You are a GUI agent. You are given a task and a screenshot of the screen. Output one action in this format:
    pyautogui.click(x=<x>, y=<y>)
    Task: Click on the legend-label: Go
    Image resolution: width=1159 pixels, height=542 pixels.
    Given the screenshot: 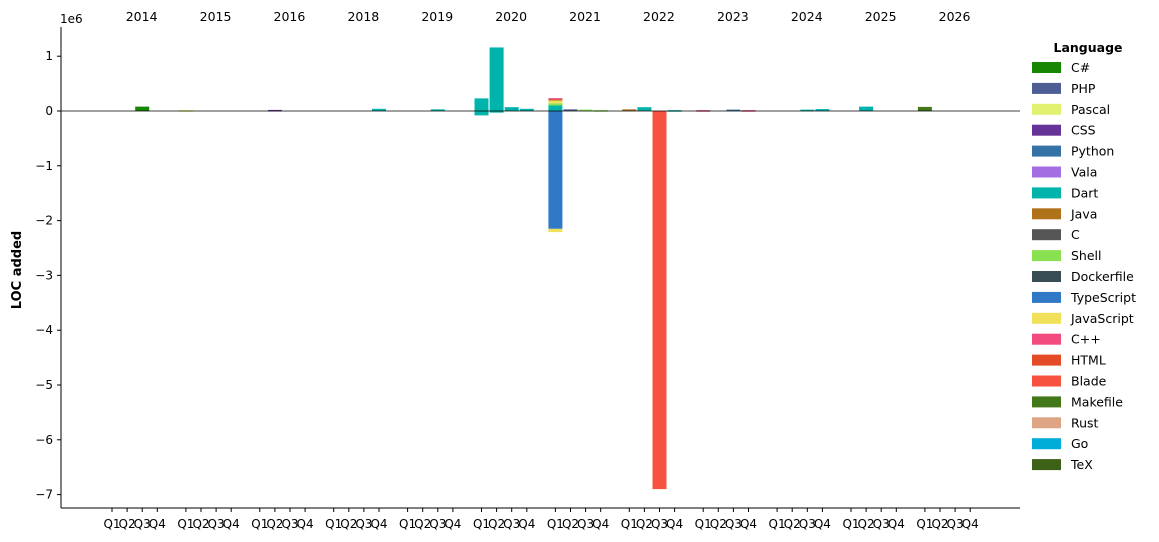 What is the action you would take?
    pyautogui.click(x=1079, y=443)
    